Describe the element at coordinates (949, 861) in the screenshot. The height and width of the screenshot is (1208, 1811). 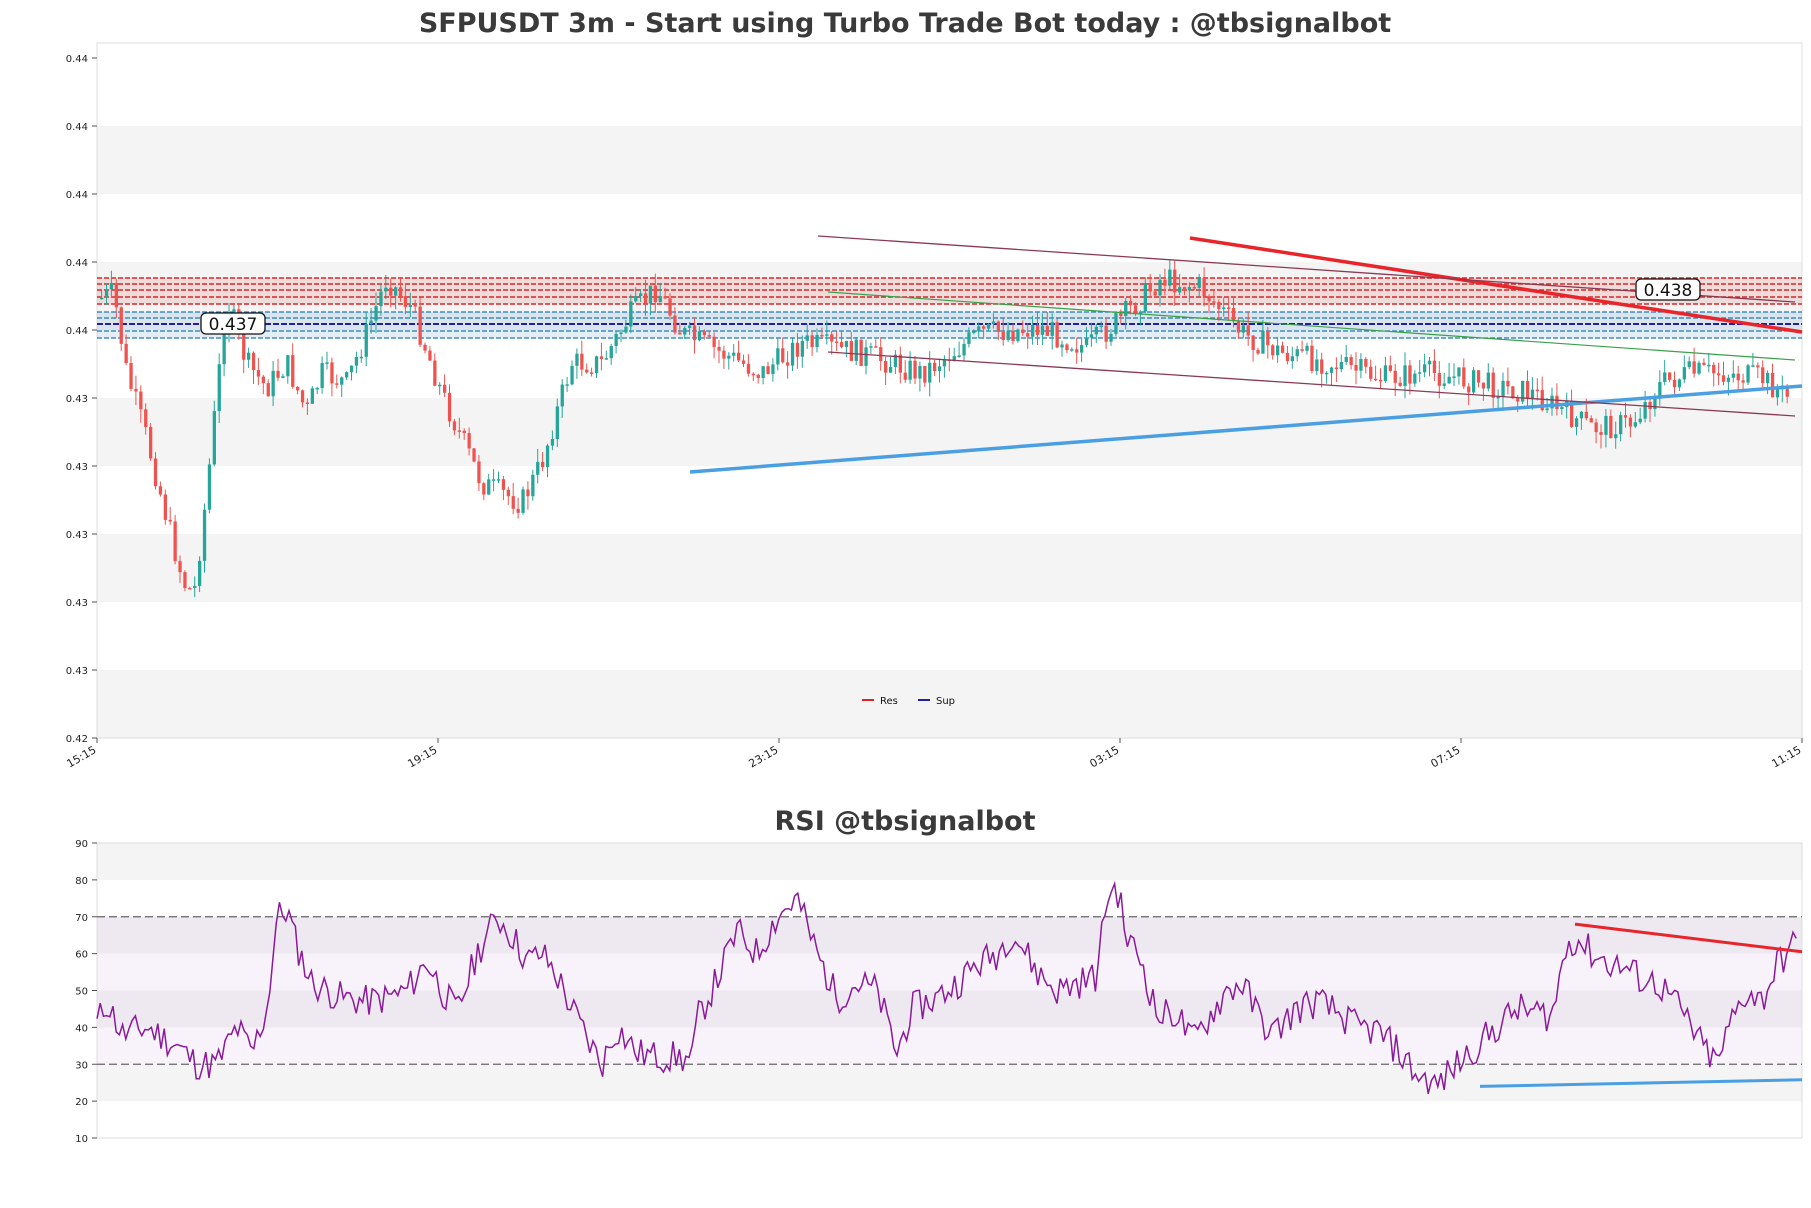
I see `rsi-grid-band` at that location.